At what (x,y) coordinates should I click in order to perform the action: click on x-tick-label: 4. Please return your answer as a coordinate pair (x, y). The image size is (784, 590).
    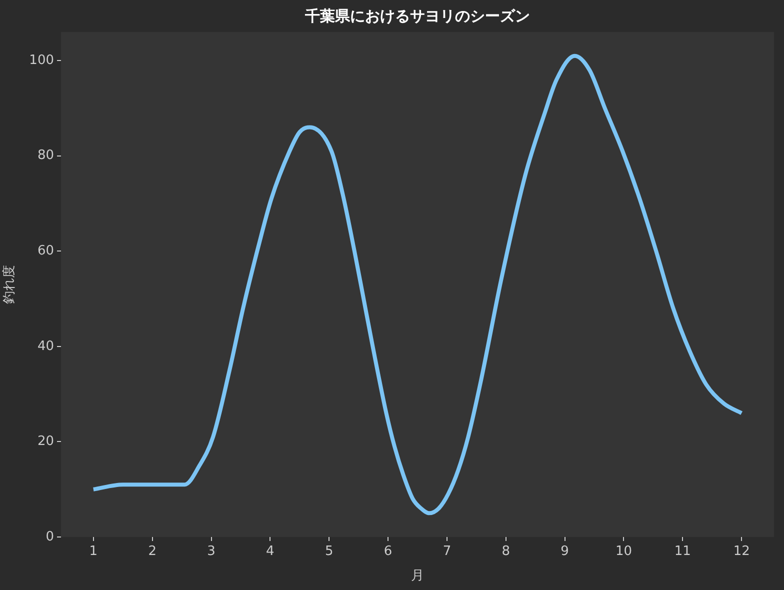
    Looking at the image, I should click on (270, 552).